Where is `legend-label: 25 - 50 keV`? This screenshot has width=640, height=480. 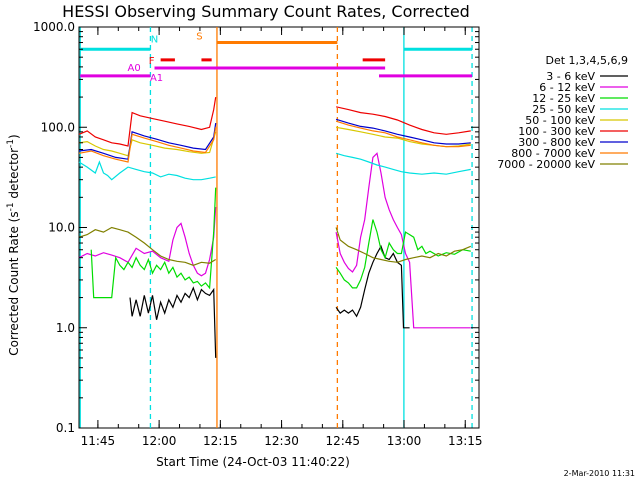
legend-label: 25 - 50 keV is located at coordinates (563, 109).